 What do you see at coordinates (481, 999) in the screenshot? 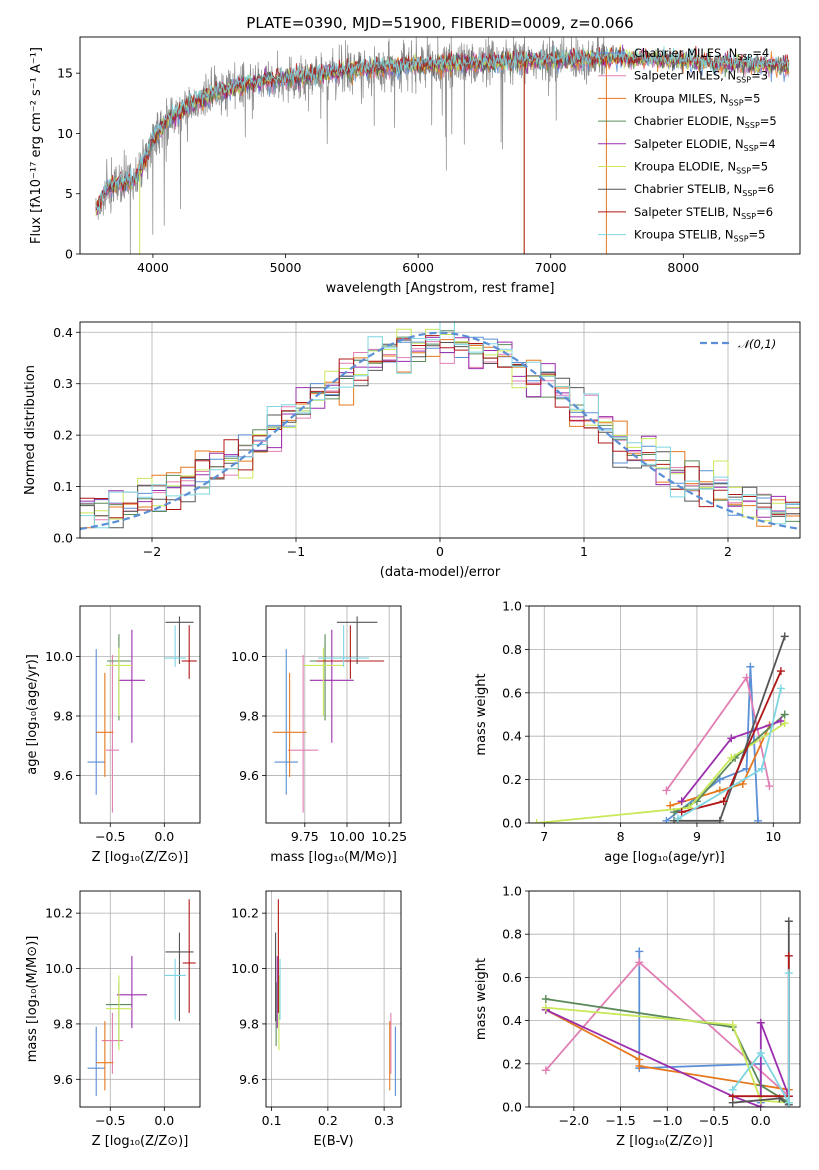
I see `y-axis-label: mass weight` at bounding box center [481, 999].